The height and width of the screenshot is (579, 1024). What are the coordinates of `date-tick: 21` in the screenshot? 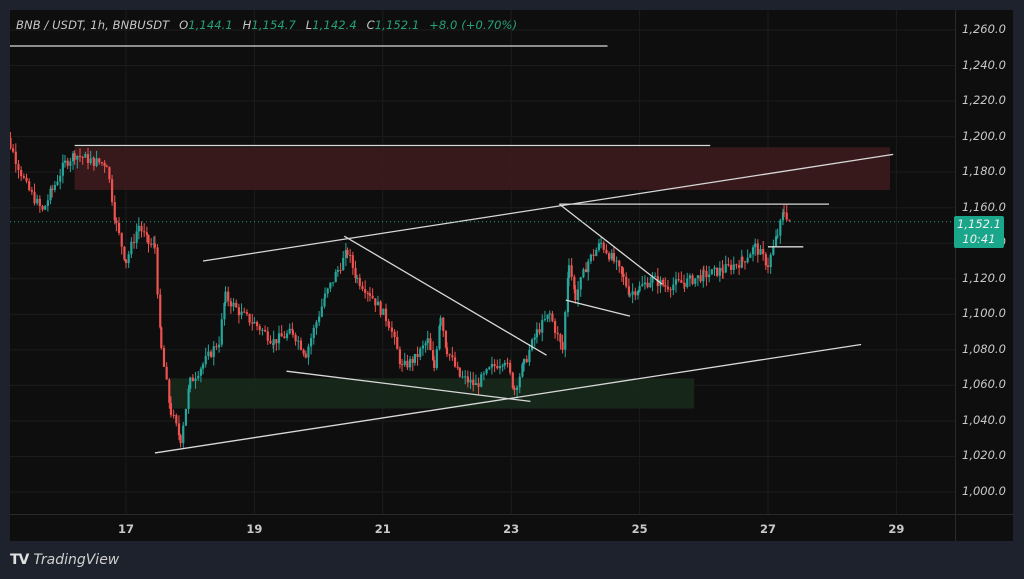 It's located at (382, 529).